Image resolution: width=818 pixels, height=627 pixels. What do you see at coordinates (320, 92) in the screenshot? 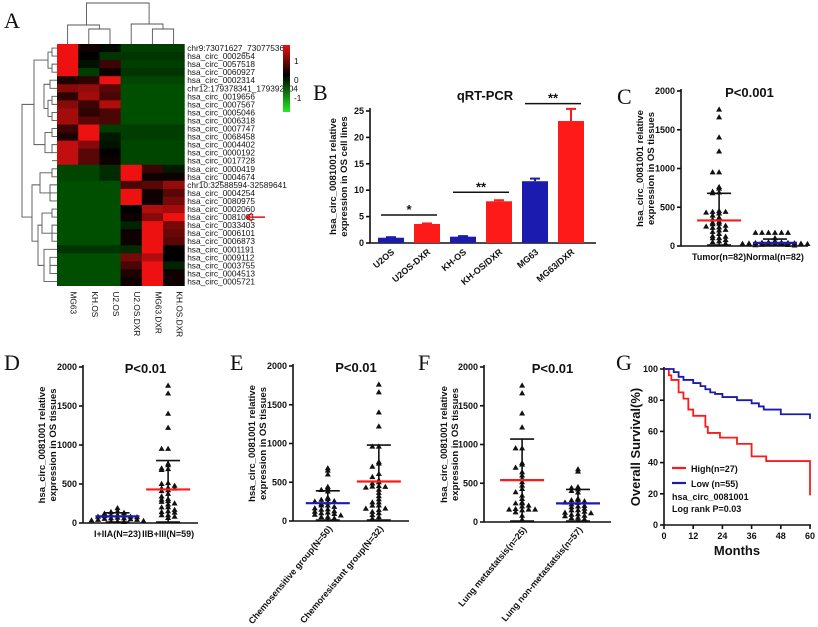
I see `panel-label-b: B` at bounding box center [320, 92].